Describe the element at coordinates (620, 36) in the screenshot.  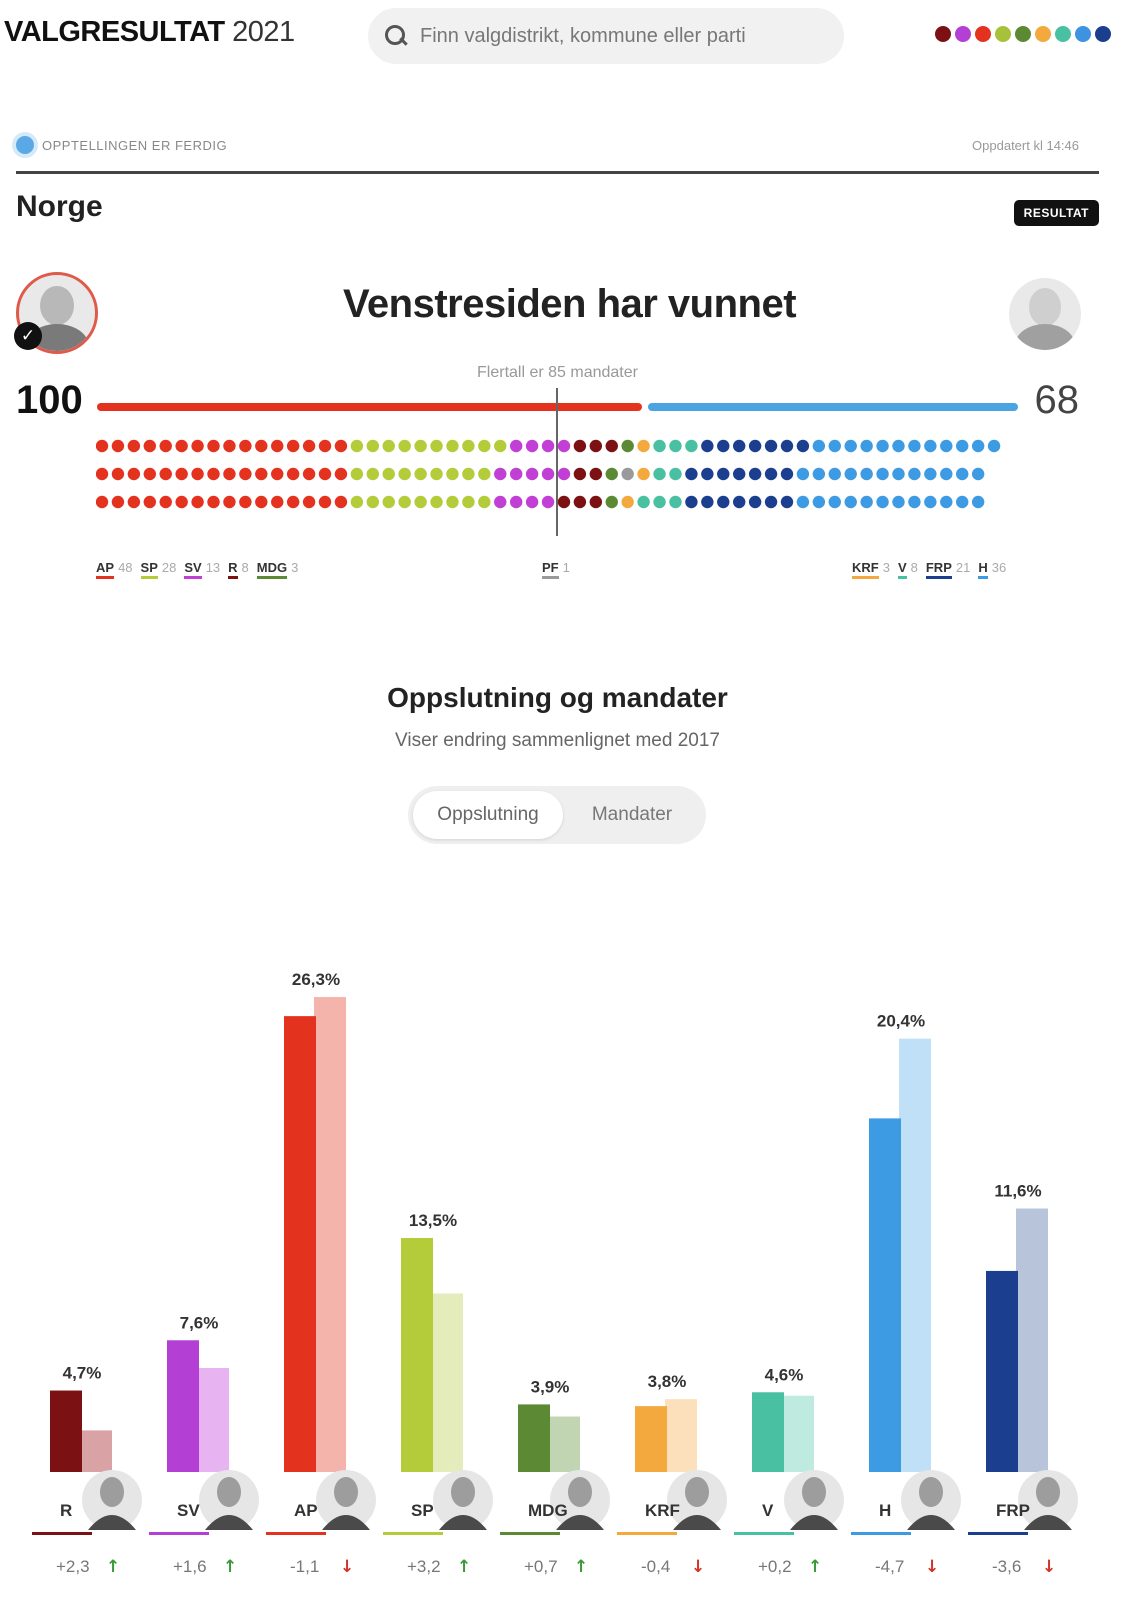
I see `search-input` at that location.